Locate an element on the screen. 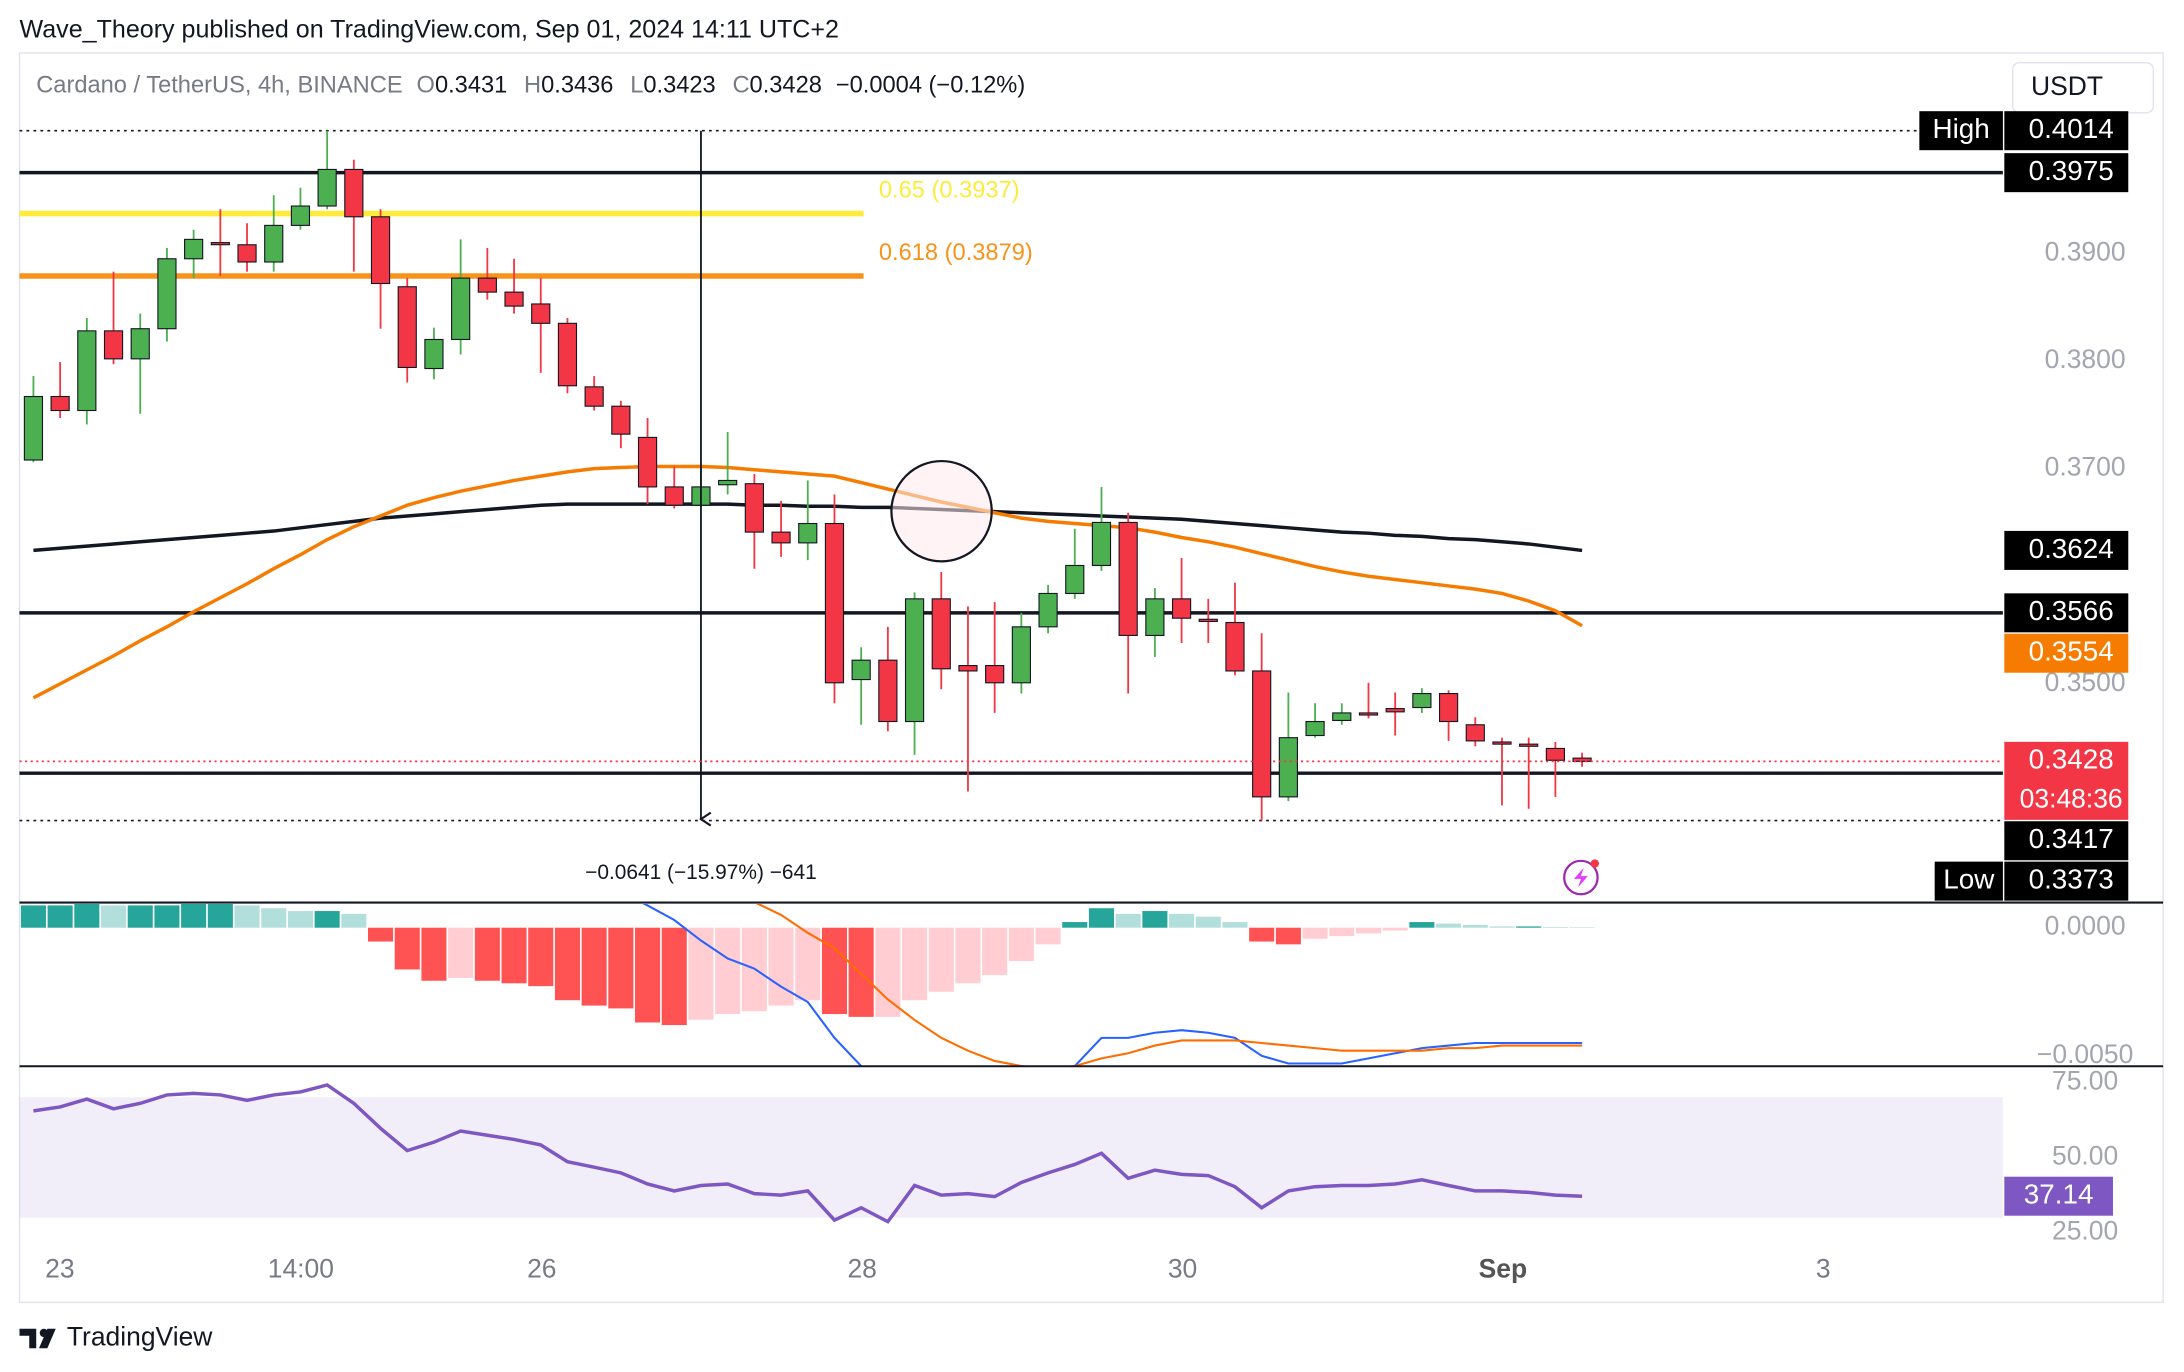 This screenshot has height=1372, width=2184. highlight-circle is located at coordinates (941, 511).